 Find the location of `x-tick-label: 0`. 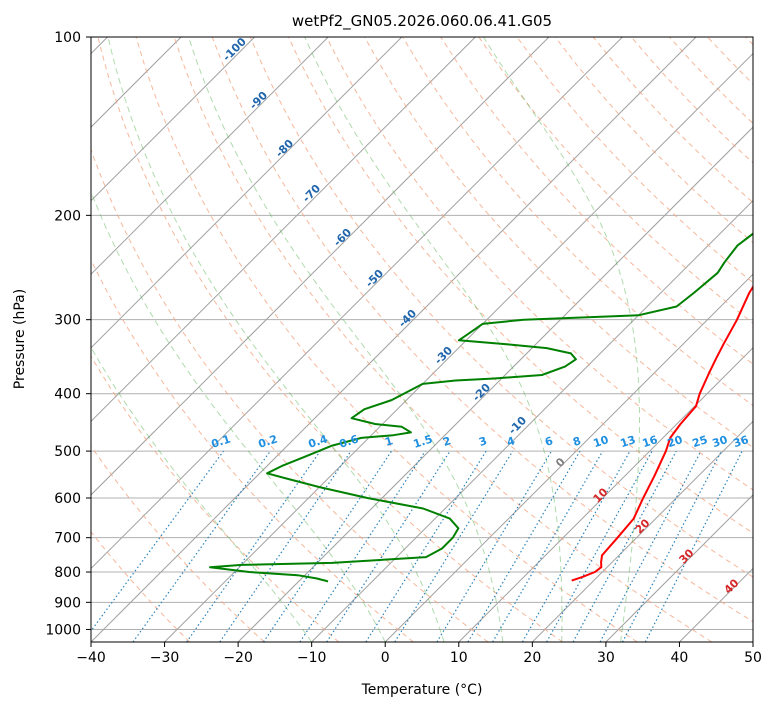

x-tick-label: 0 is located at coordinates (385, 658).